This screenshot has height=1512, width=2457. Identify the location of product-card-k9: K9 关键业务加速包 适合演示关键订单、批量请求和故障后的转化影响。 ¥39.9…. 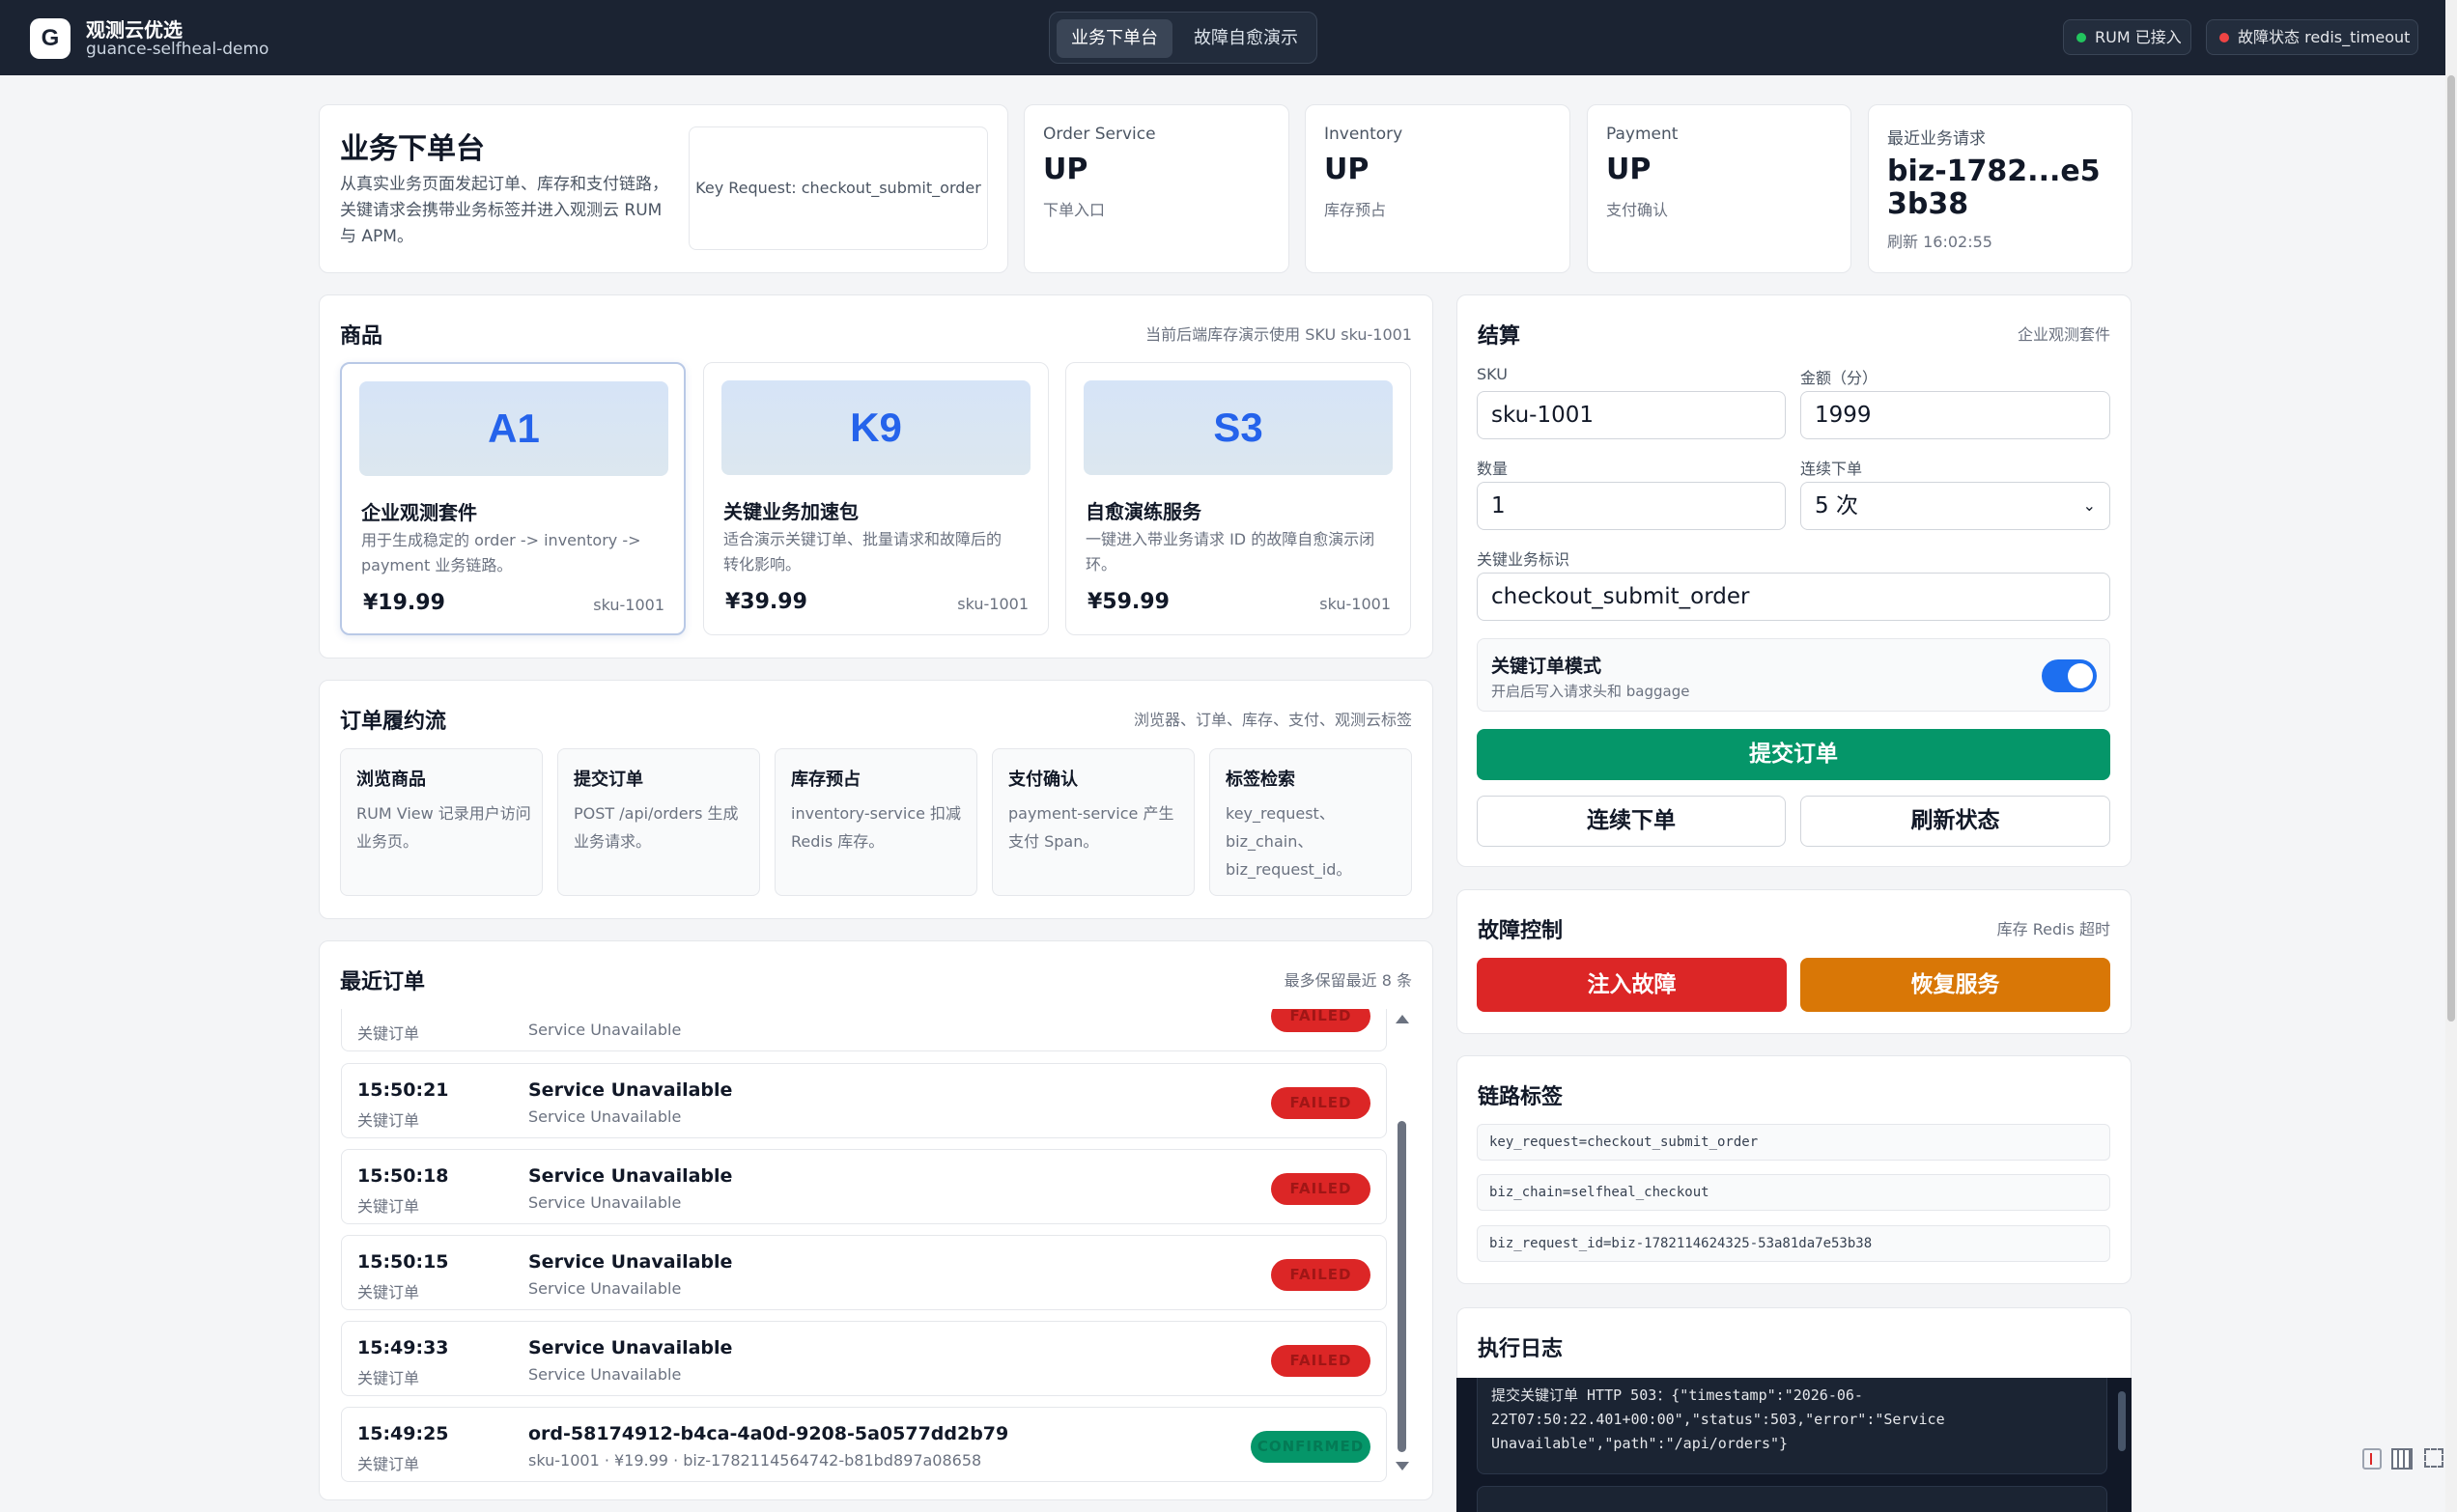
(876, 499).